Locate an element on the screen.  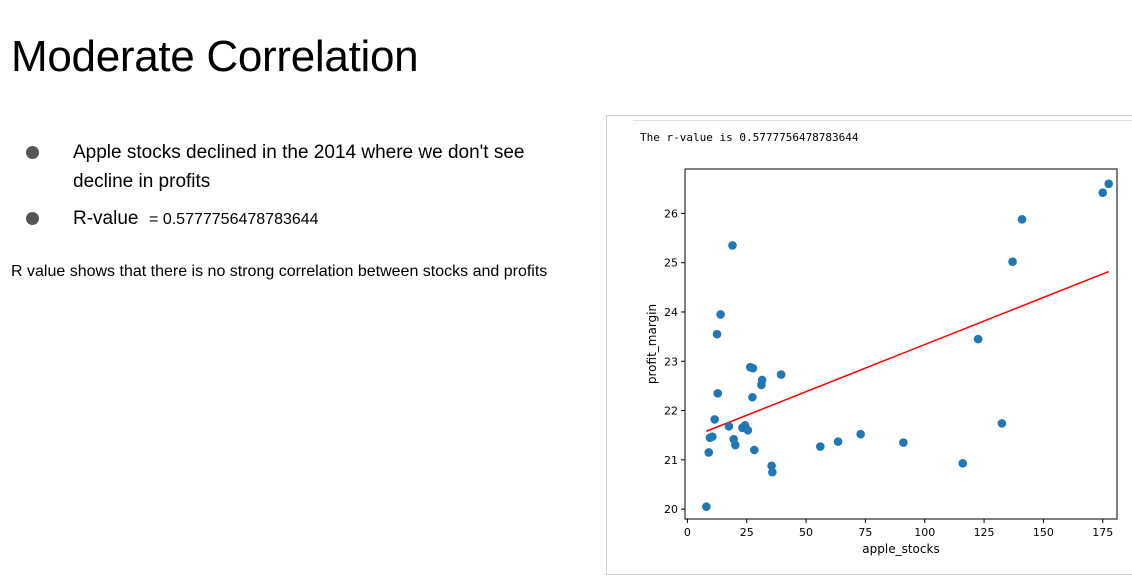
y-tick-label: 22 is located at coordinates (671, 411).